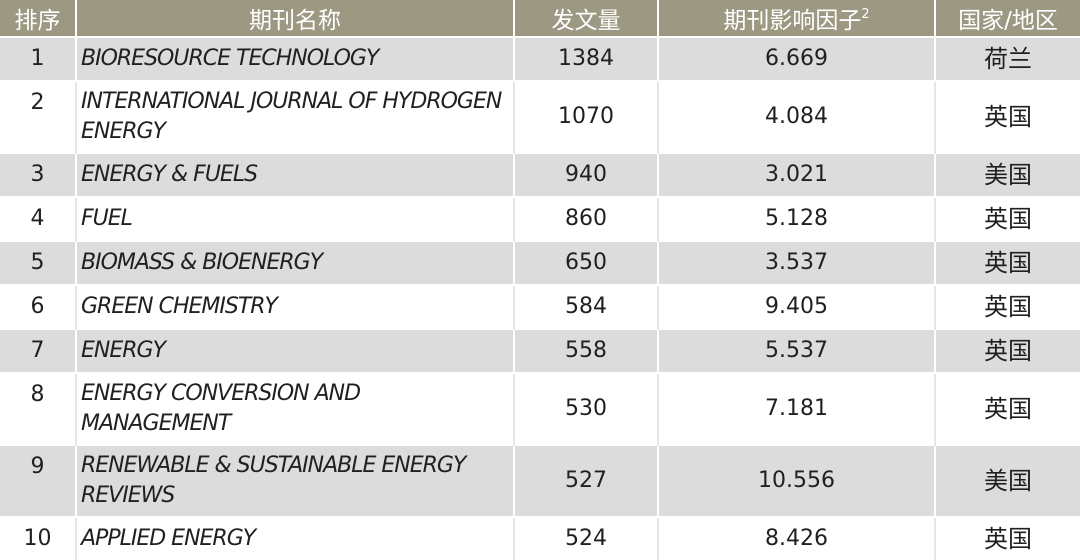 Image resolution: width=1080 pixels, height=560 pixels. Describe the element at coordinates (294, 538) in the screenshot. I see `journal-cell: APPLIED ENERGY` at that location.